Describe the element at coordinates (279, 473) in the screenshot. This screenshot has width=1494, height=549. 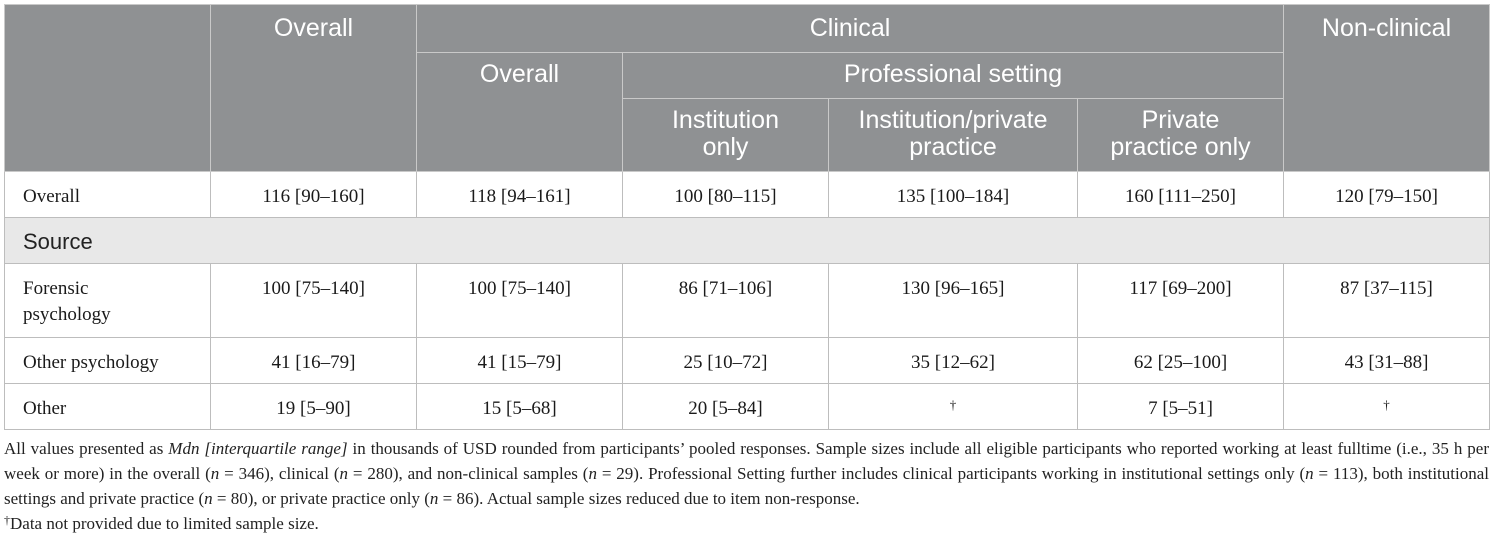
I see `footnote-text: = 346), clinical (` at that location.